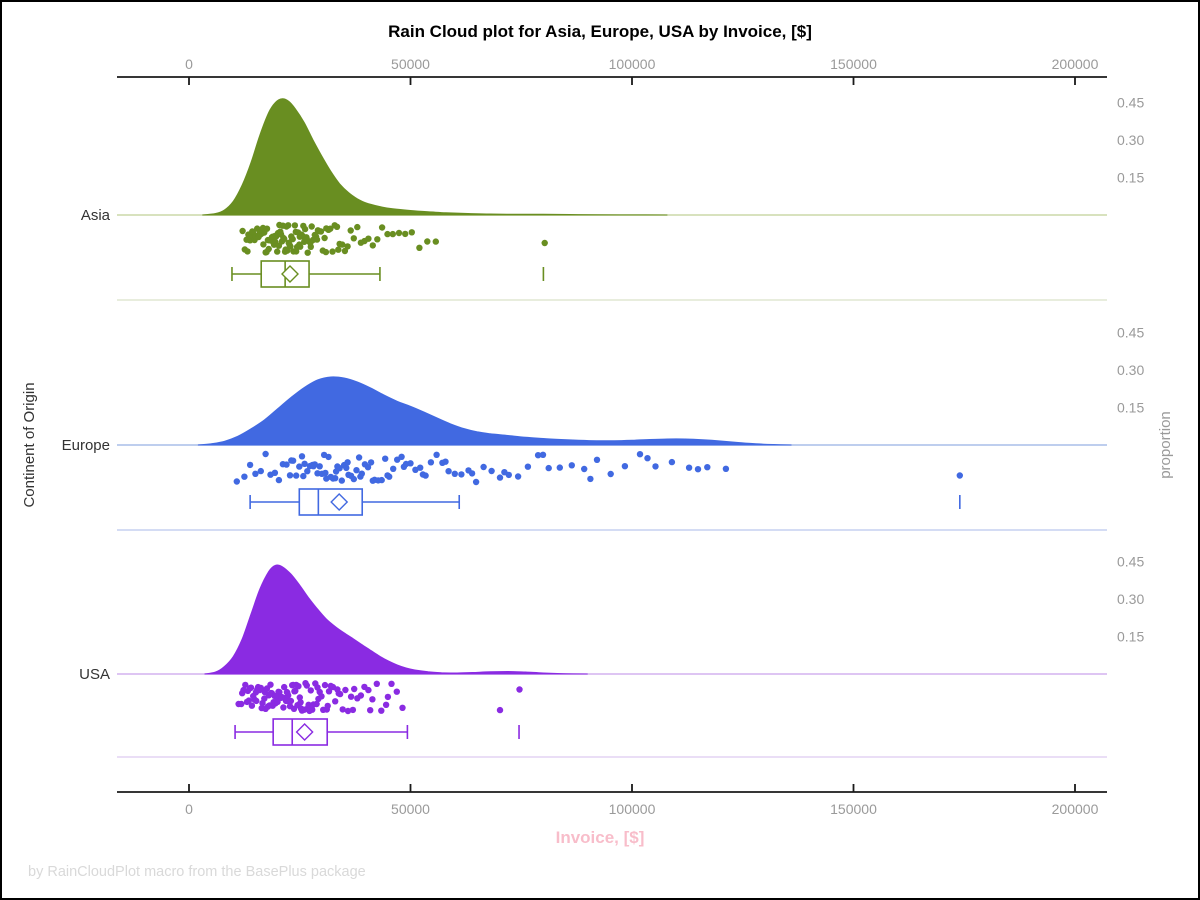  I want to click on mean-diamond-usa, so click(304, 732).